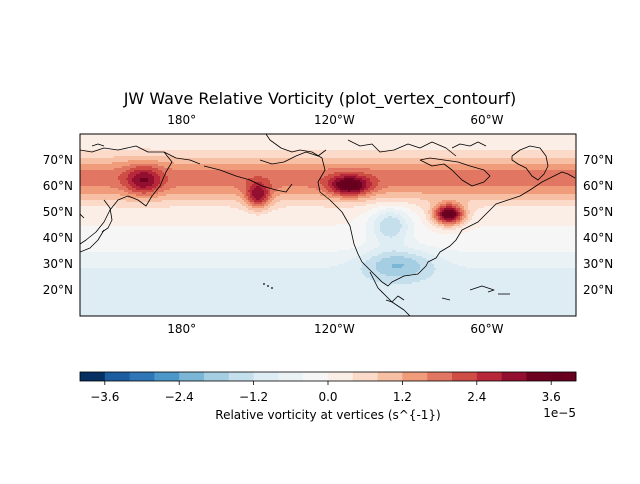 The image size is (640, 484). Describe the element at coordinates (486, 329) in the screenshot. I see `map-x-tick-label-bottom: 60°W` at that location.